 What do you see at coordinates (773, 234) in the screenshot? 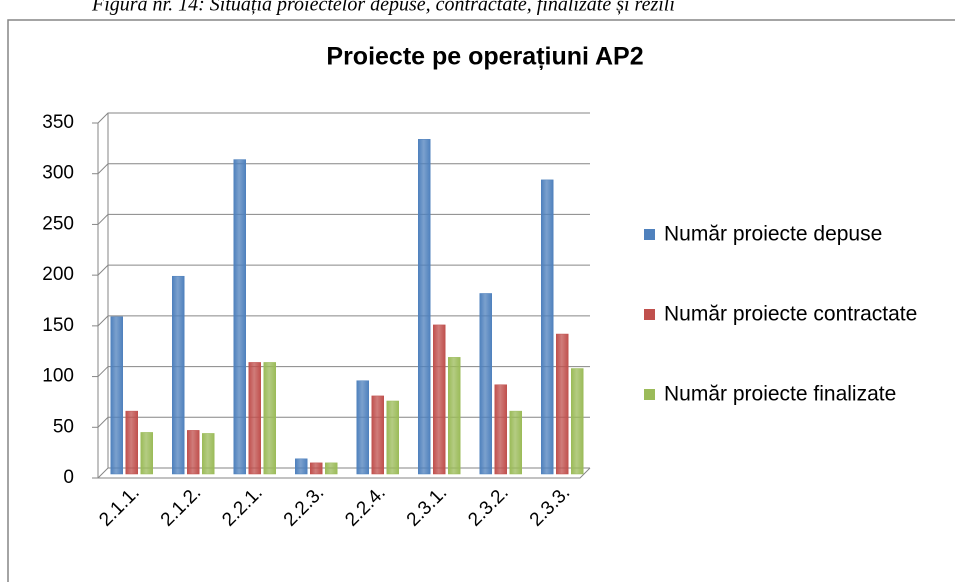
I see `legend-label: Număr proiecte depuse` at bounding box center [773, 234].